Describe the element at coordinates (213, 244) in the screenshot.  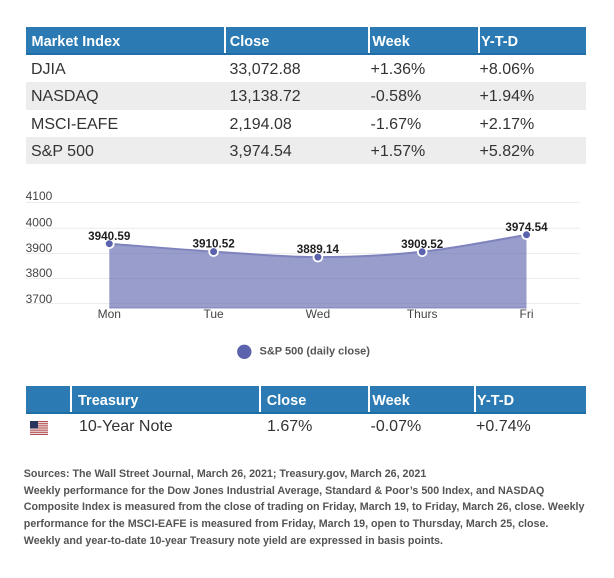
I see `svg-text: 3910.52` at that location.